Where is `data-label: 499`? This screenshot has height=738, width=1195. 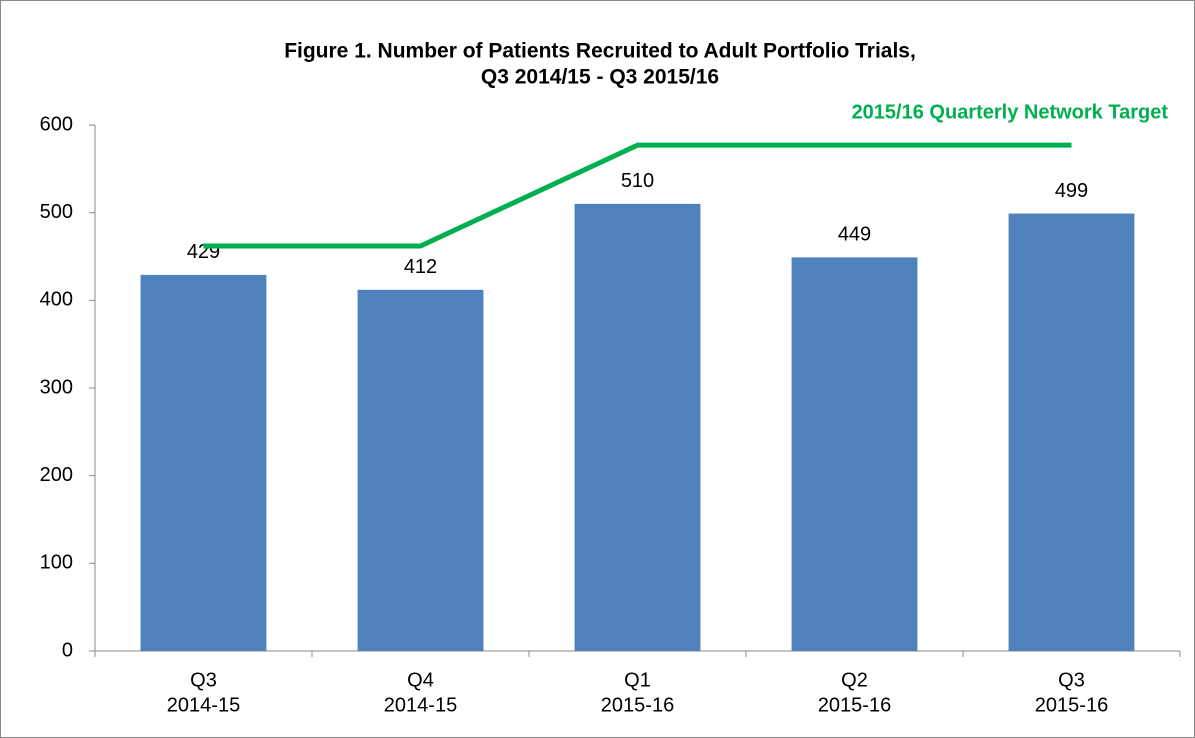 data-label: 499 is located at coordinates (1071, 191).